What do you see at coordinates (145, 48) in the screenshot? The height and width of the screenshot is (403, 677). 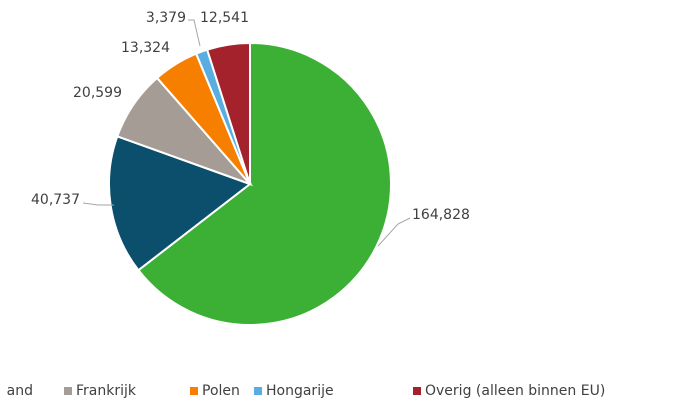 I see `data-label: 13,324` at bounding box center [145, 48].